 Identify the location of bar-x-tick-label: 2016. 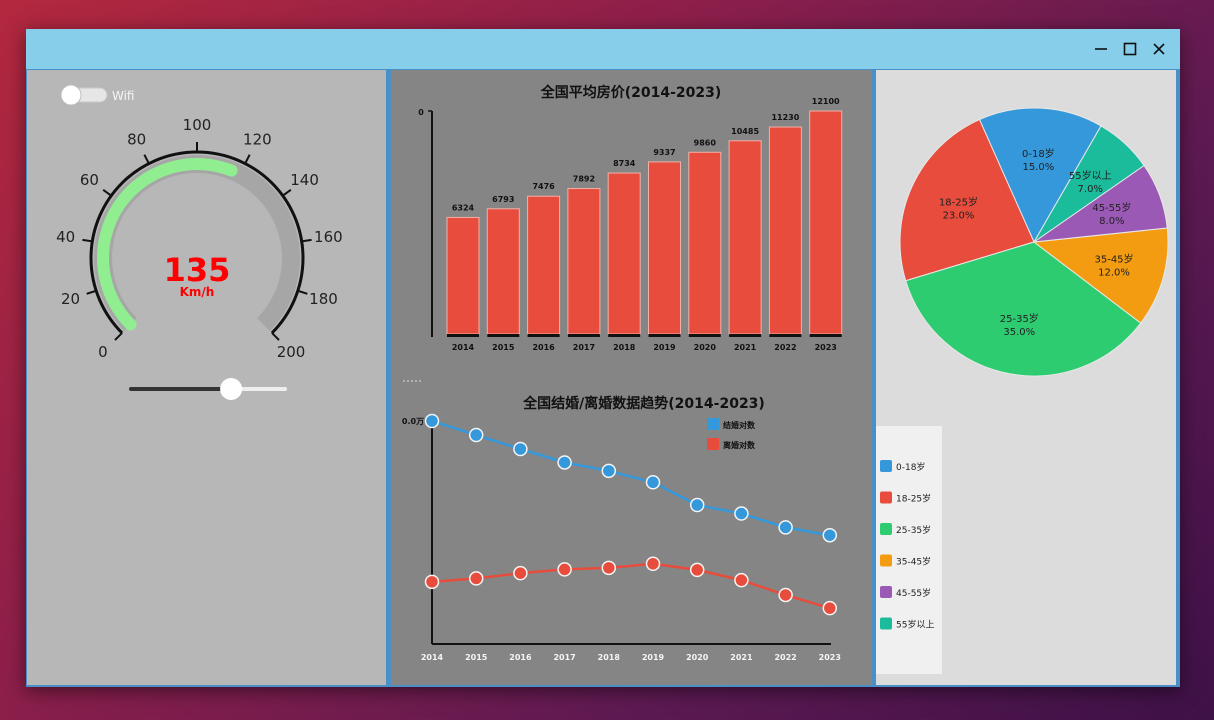
(543, 347).